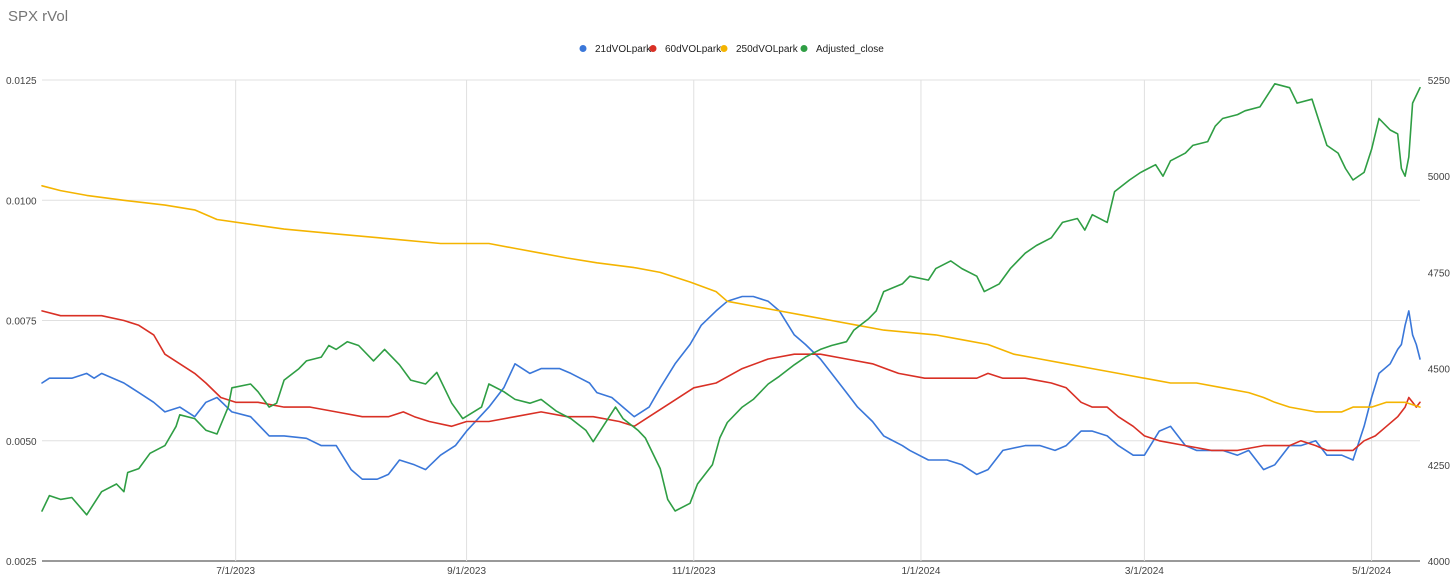 This screenshot has width=1456, height=581. What do you see at coordinates (653, 48) in the screenshot?
I see `legend-swatch-60dvolpark` at bounding box center [653, 48].